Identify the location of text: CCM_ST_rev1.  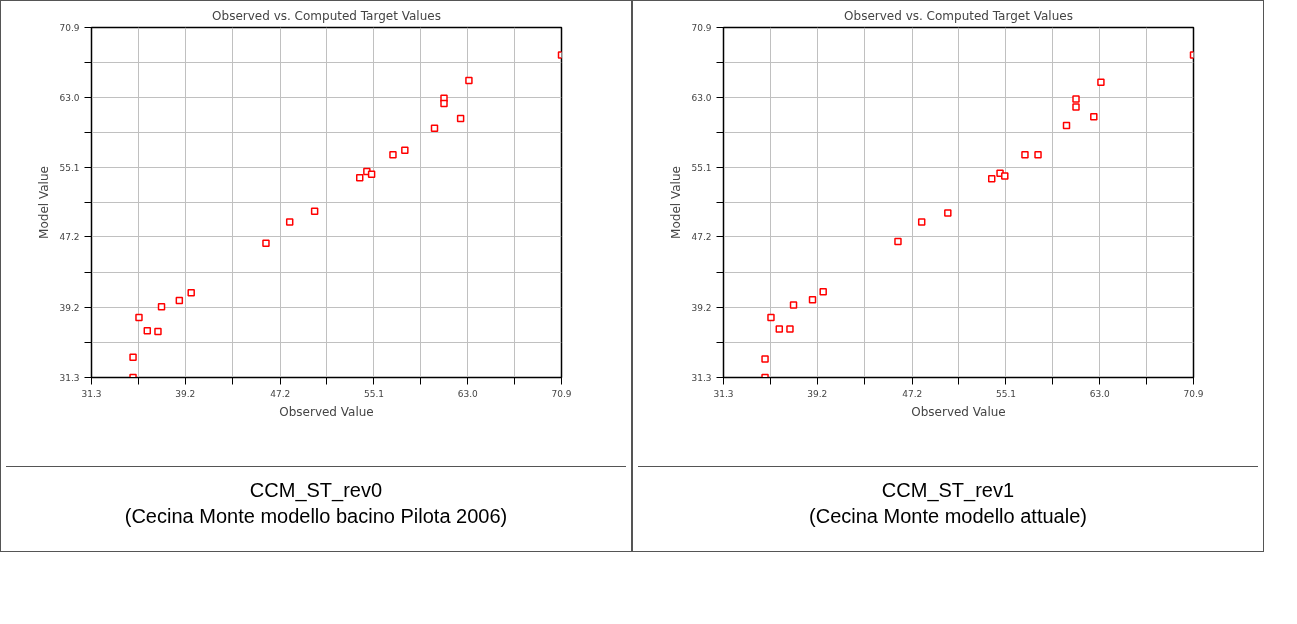
(948, 490).